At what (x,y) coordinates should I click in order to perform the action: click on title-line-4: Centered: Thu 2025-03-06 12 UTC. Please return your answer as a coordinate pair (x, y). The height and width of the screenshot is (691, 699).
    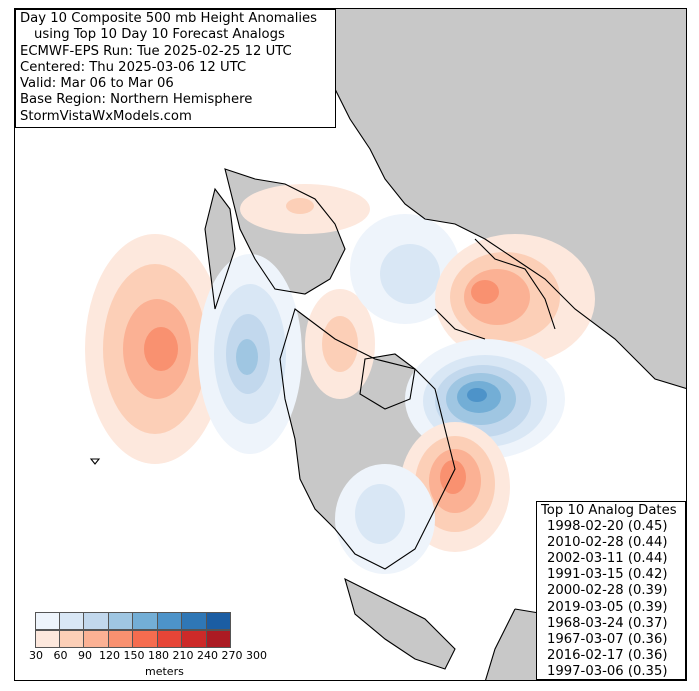
    Looking at the image, I should click on (133, 67).